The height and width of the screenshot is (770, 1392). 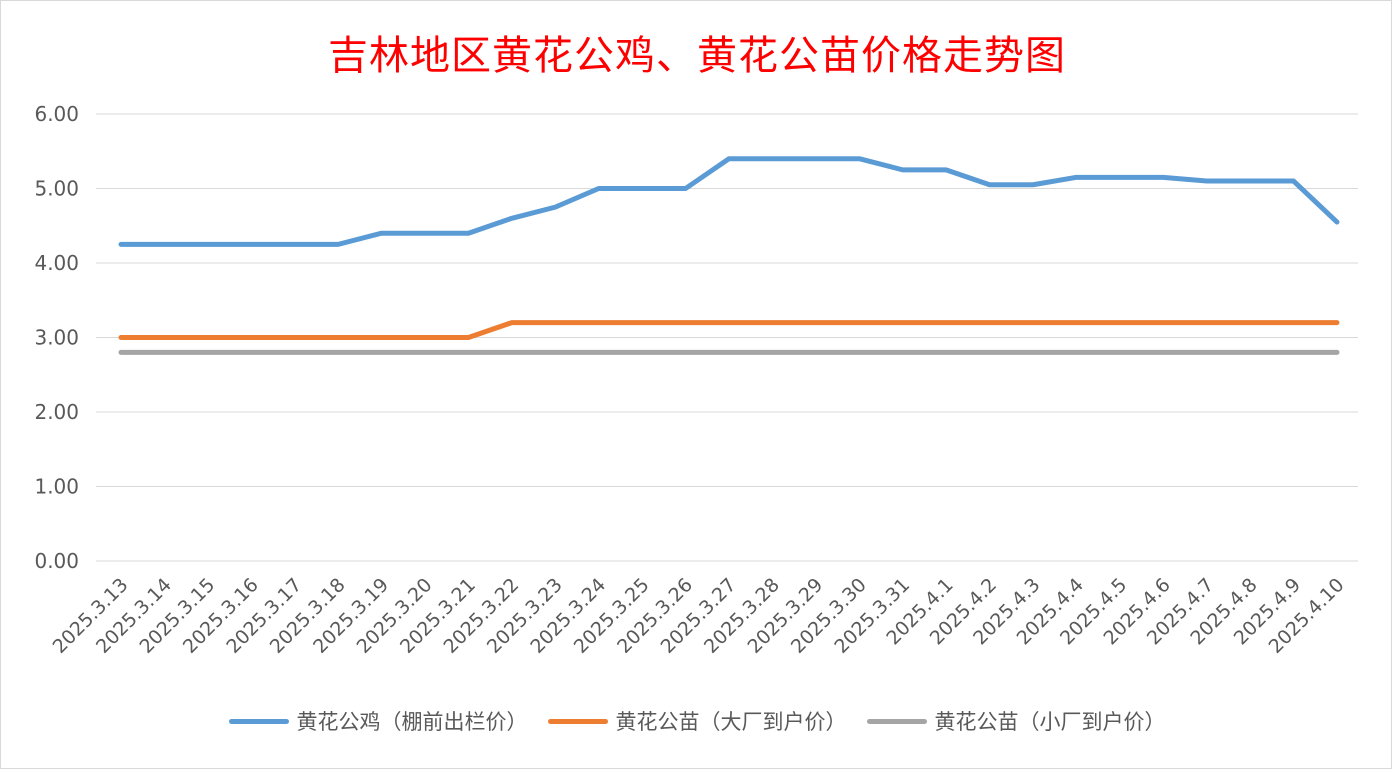 I want to click on y-tick-label: 2.00, so click(x=56, y=412).